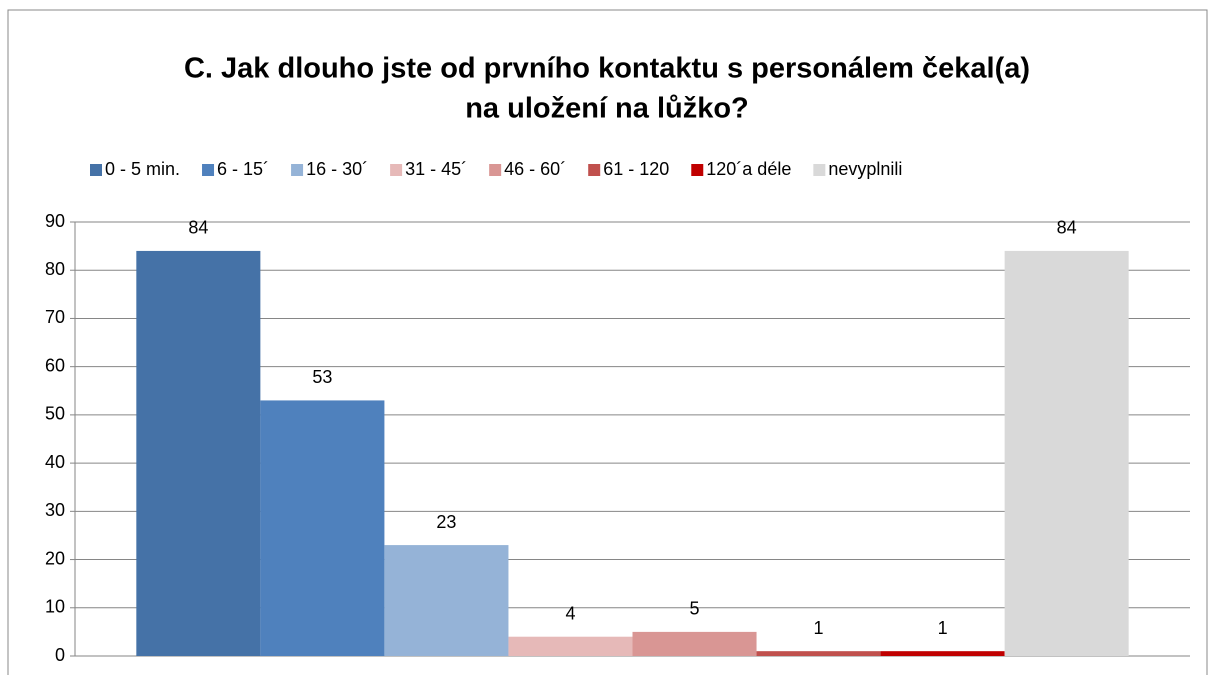 This screenshot has width=1214, height=675. What do you see at coordinates (607, 109) in the screenshot?
I see `chart-title: na uložení na lůžko?` at bounding box center [607, 109].